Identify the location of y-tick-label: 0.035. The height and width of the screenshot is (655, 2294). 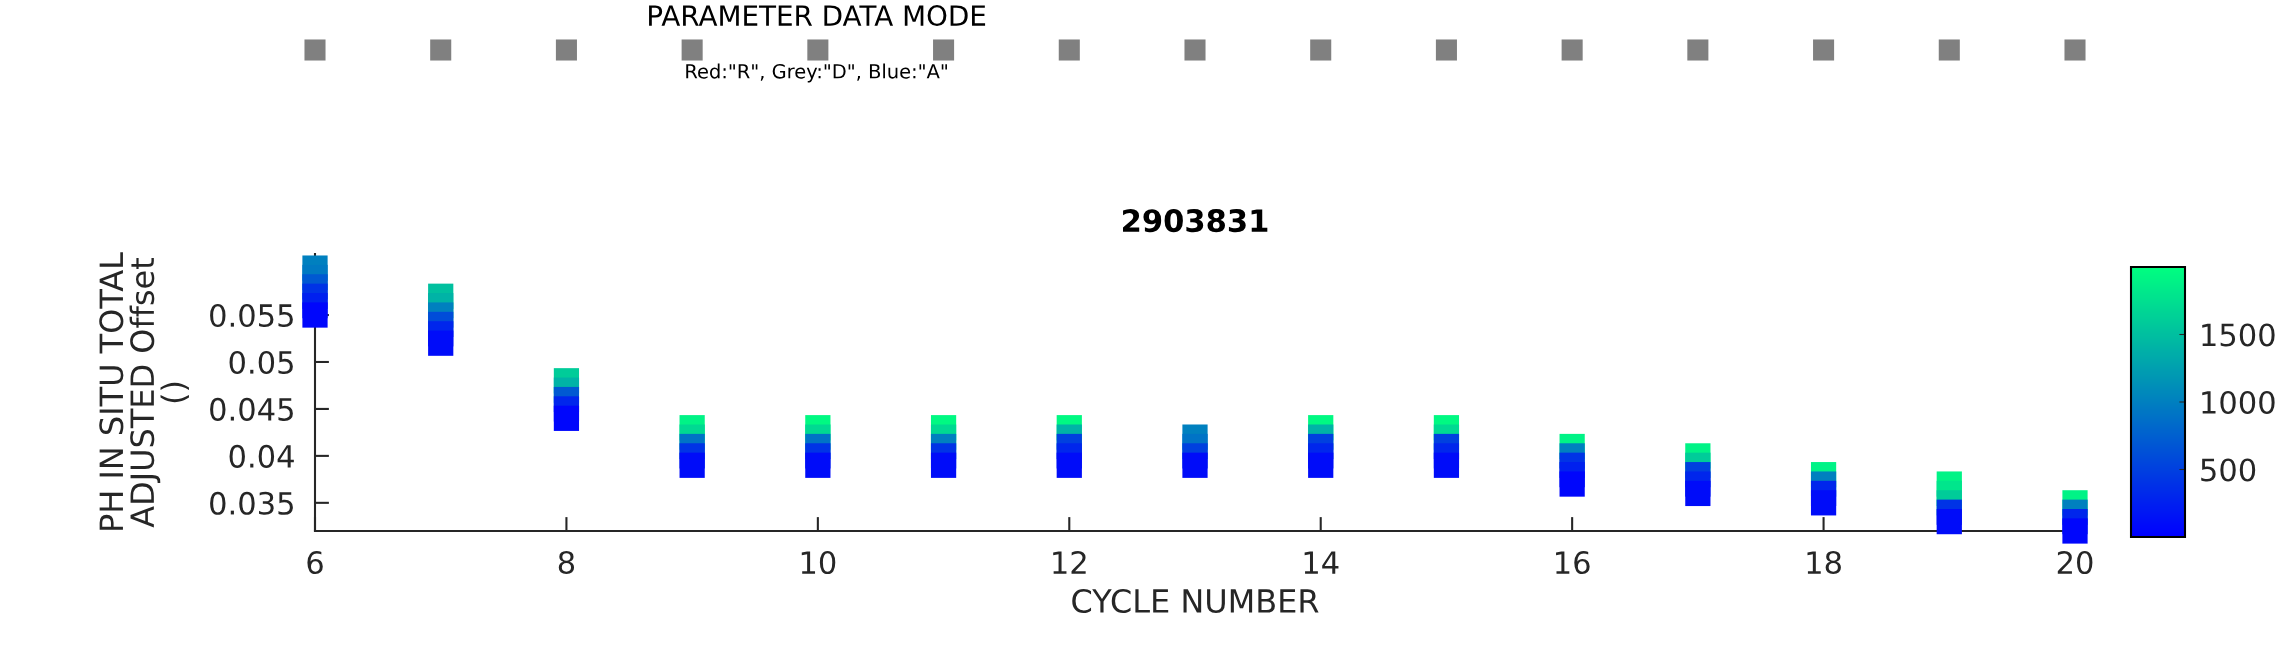
(251, 503).